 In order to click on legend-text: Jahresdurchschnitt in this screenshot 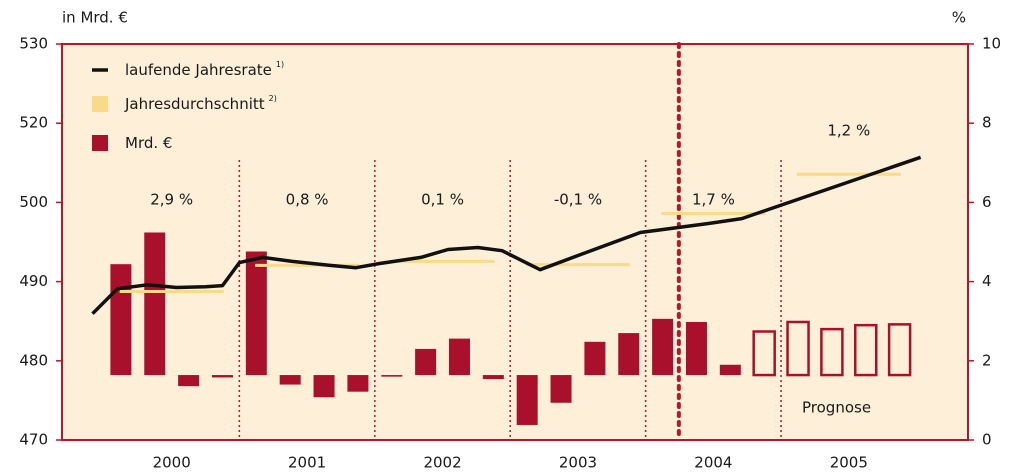, I will do `click(194, 104)`.